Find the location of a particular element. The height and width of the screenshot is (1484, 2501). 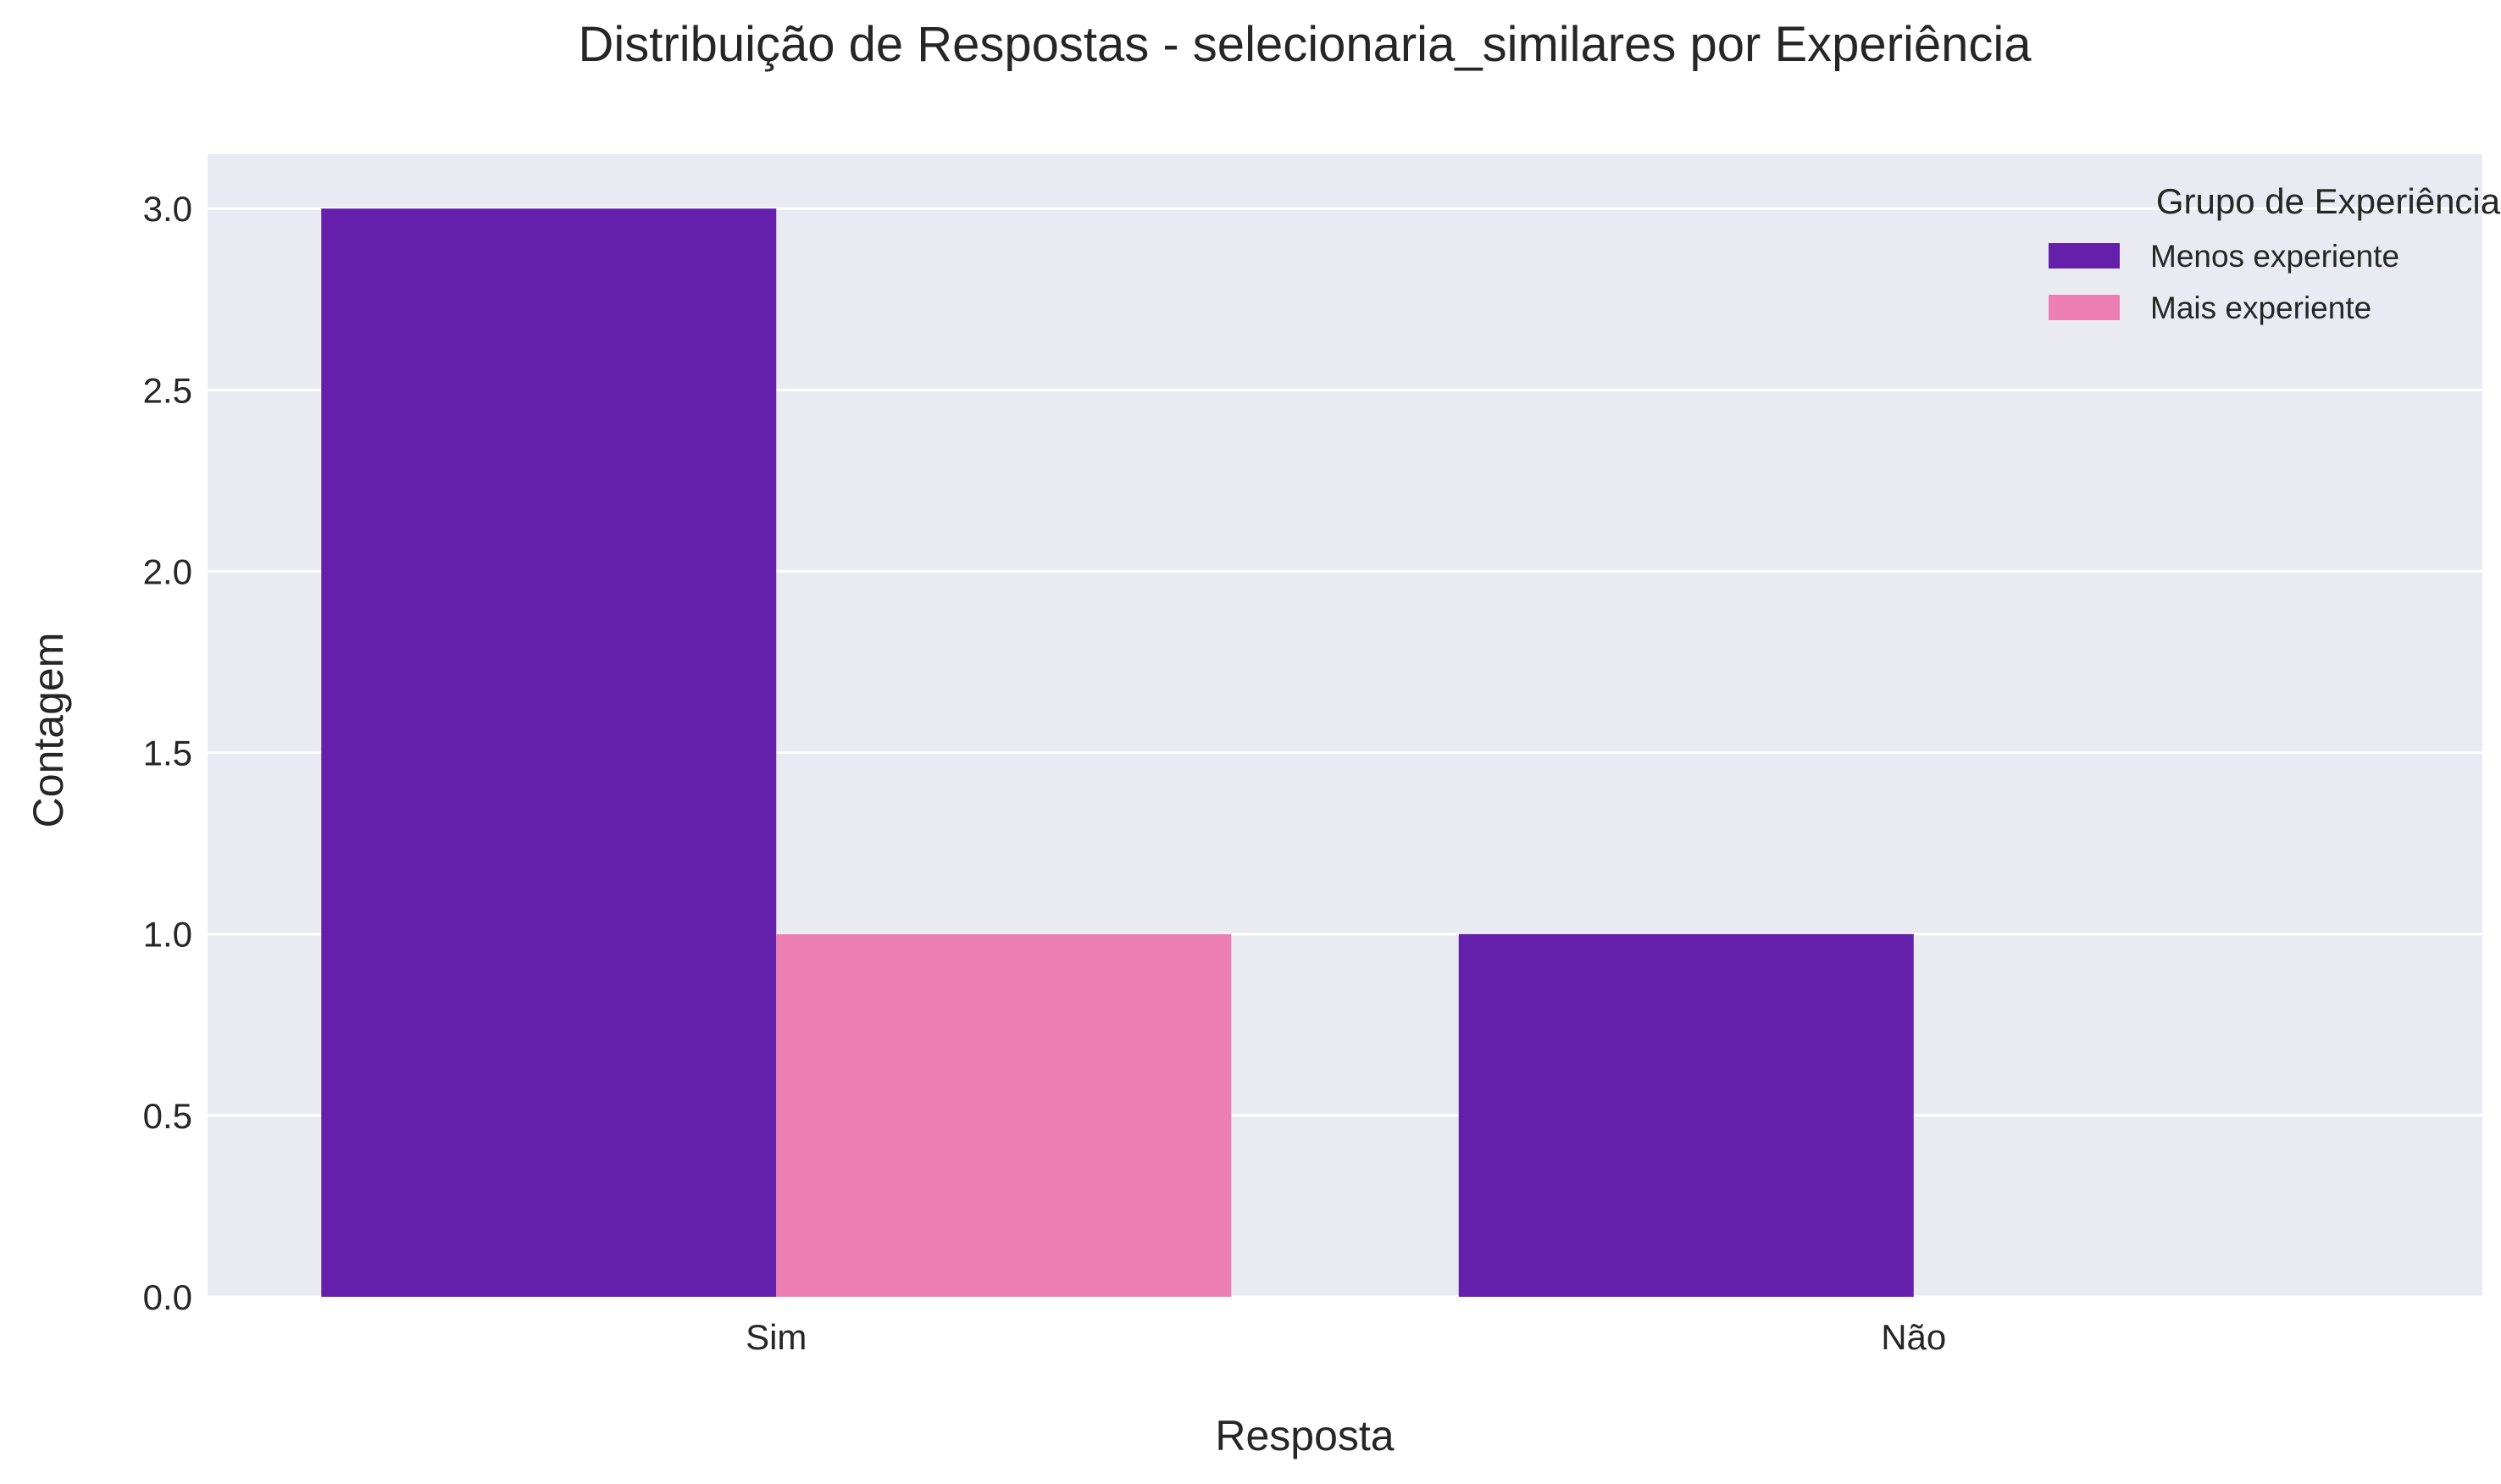

y-axis-ticks: 0.0 0.5 1.0 1.5 2.0 2.5 3.0 is located at coordinates (167, 753).